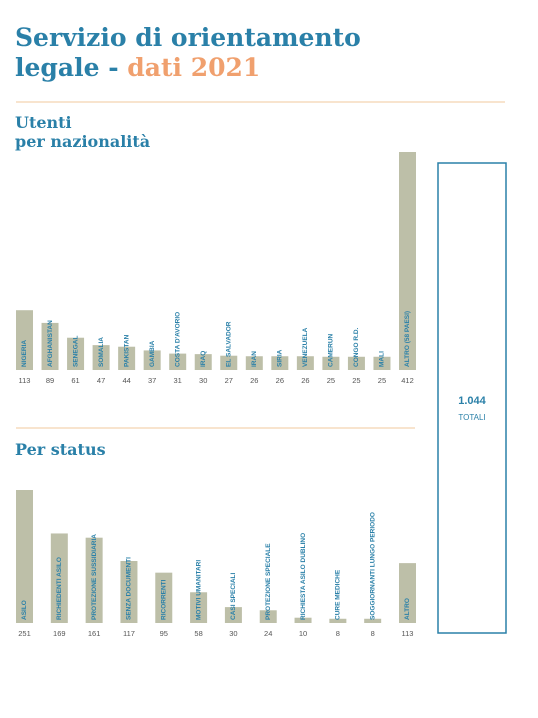  I want to click on category-label: SOGGIORNANTI LUNGO PERIODO, so click(372, 566).